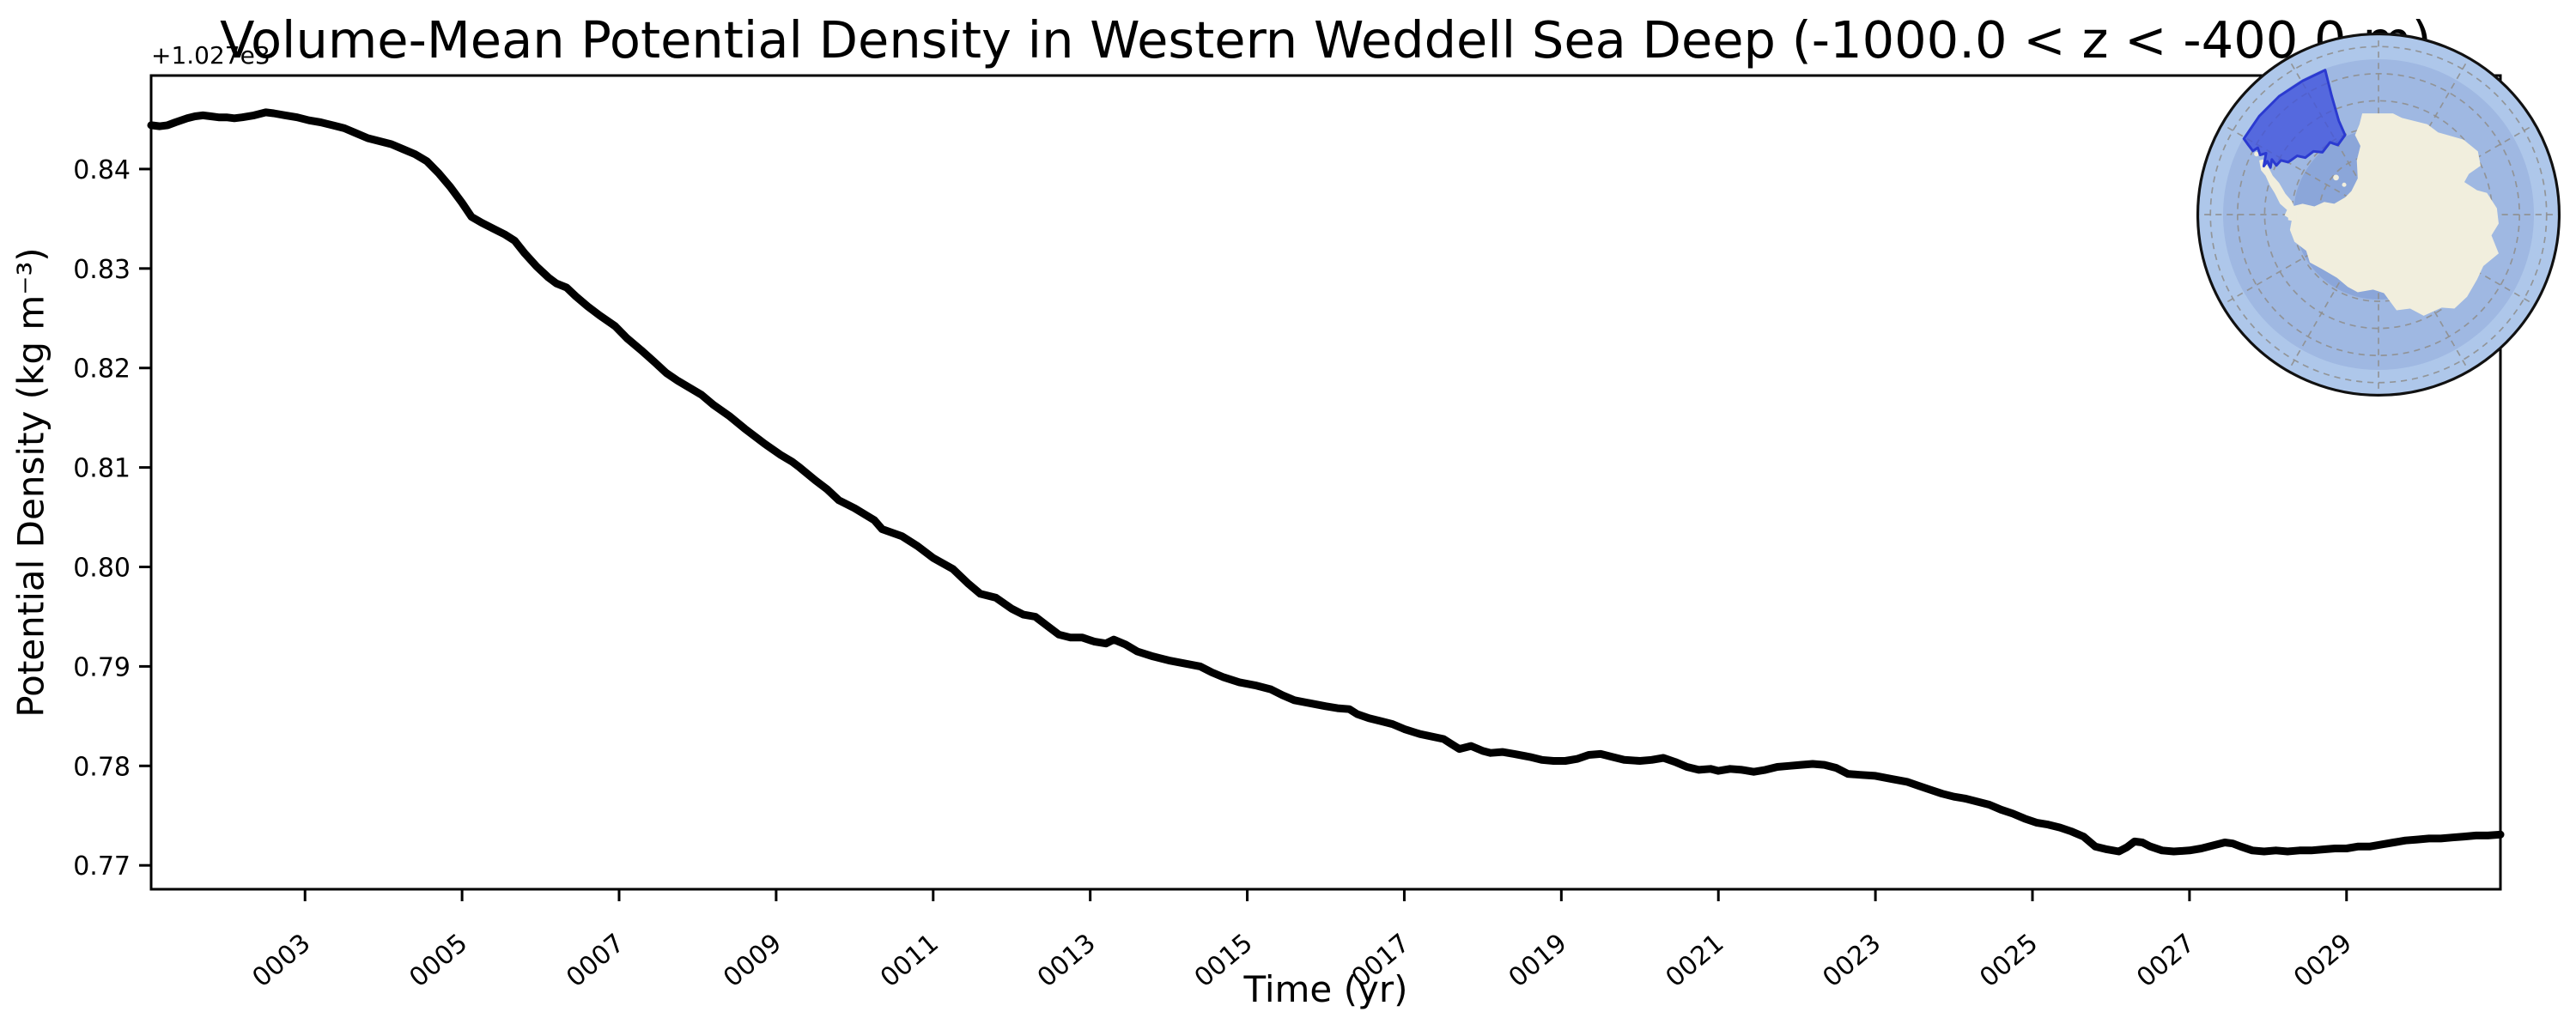 The image size is (2576, 1030). I want to click on x-tick-label: 0015, so click(1224, 960).